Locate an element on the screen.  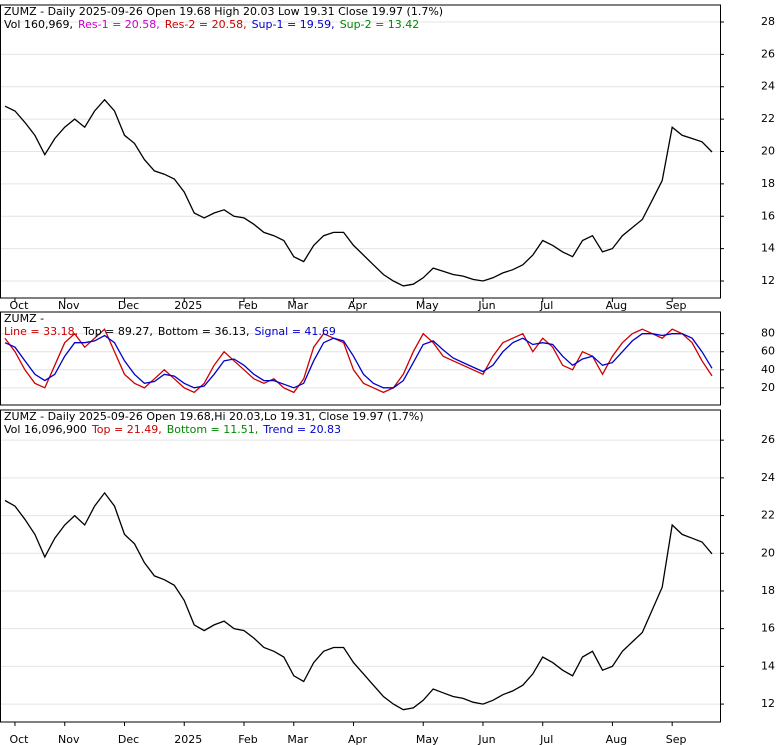
header-item: Line = 33.18, is located at coordinates (41, 331).